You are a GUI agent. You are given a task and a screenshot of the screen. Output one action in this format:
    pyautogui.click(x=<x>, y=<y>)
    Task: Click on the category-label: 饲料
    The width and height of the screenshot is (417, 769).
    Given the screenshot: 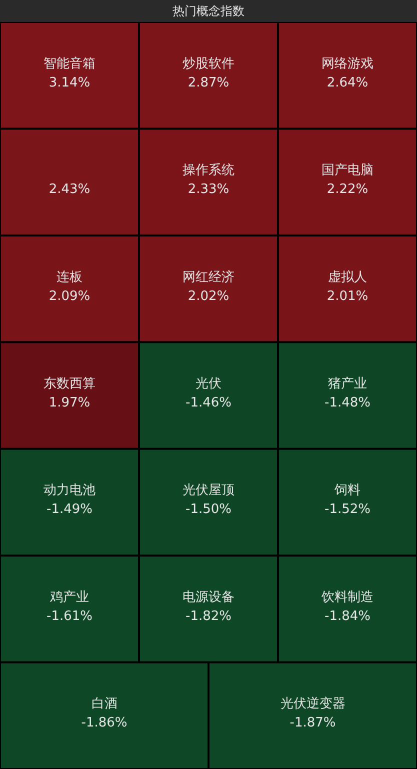 What is the action you would take?
    pyautogui.click(x=347, y=490)
    